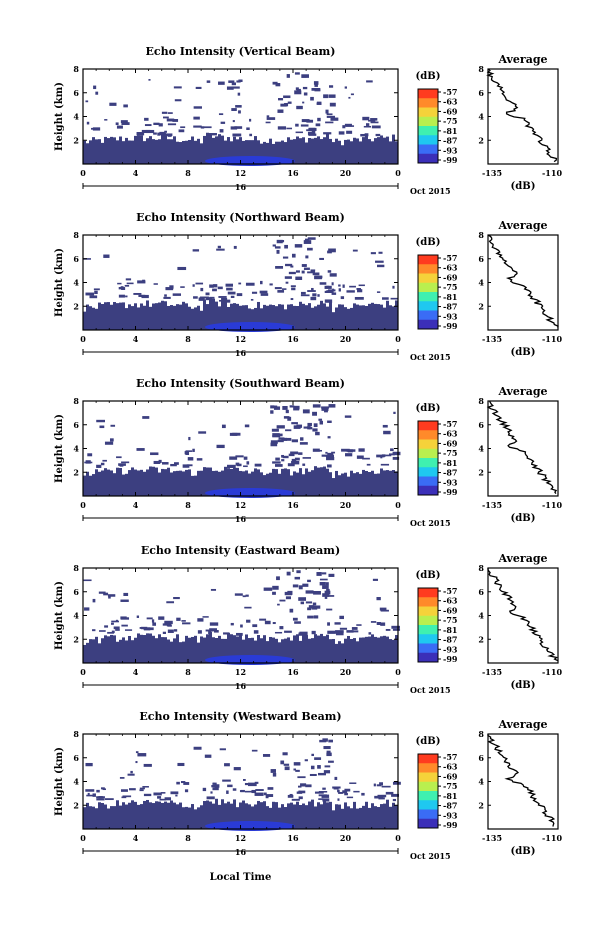 This screenshot has width=612, height=933. I want to click on x-tick-label: 8, so click(188, 838).